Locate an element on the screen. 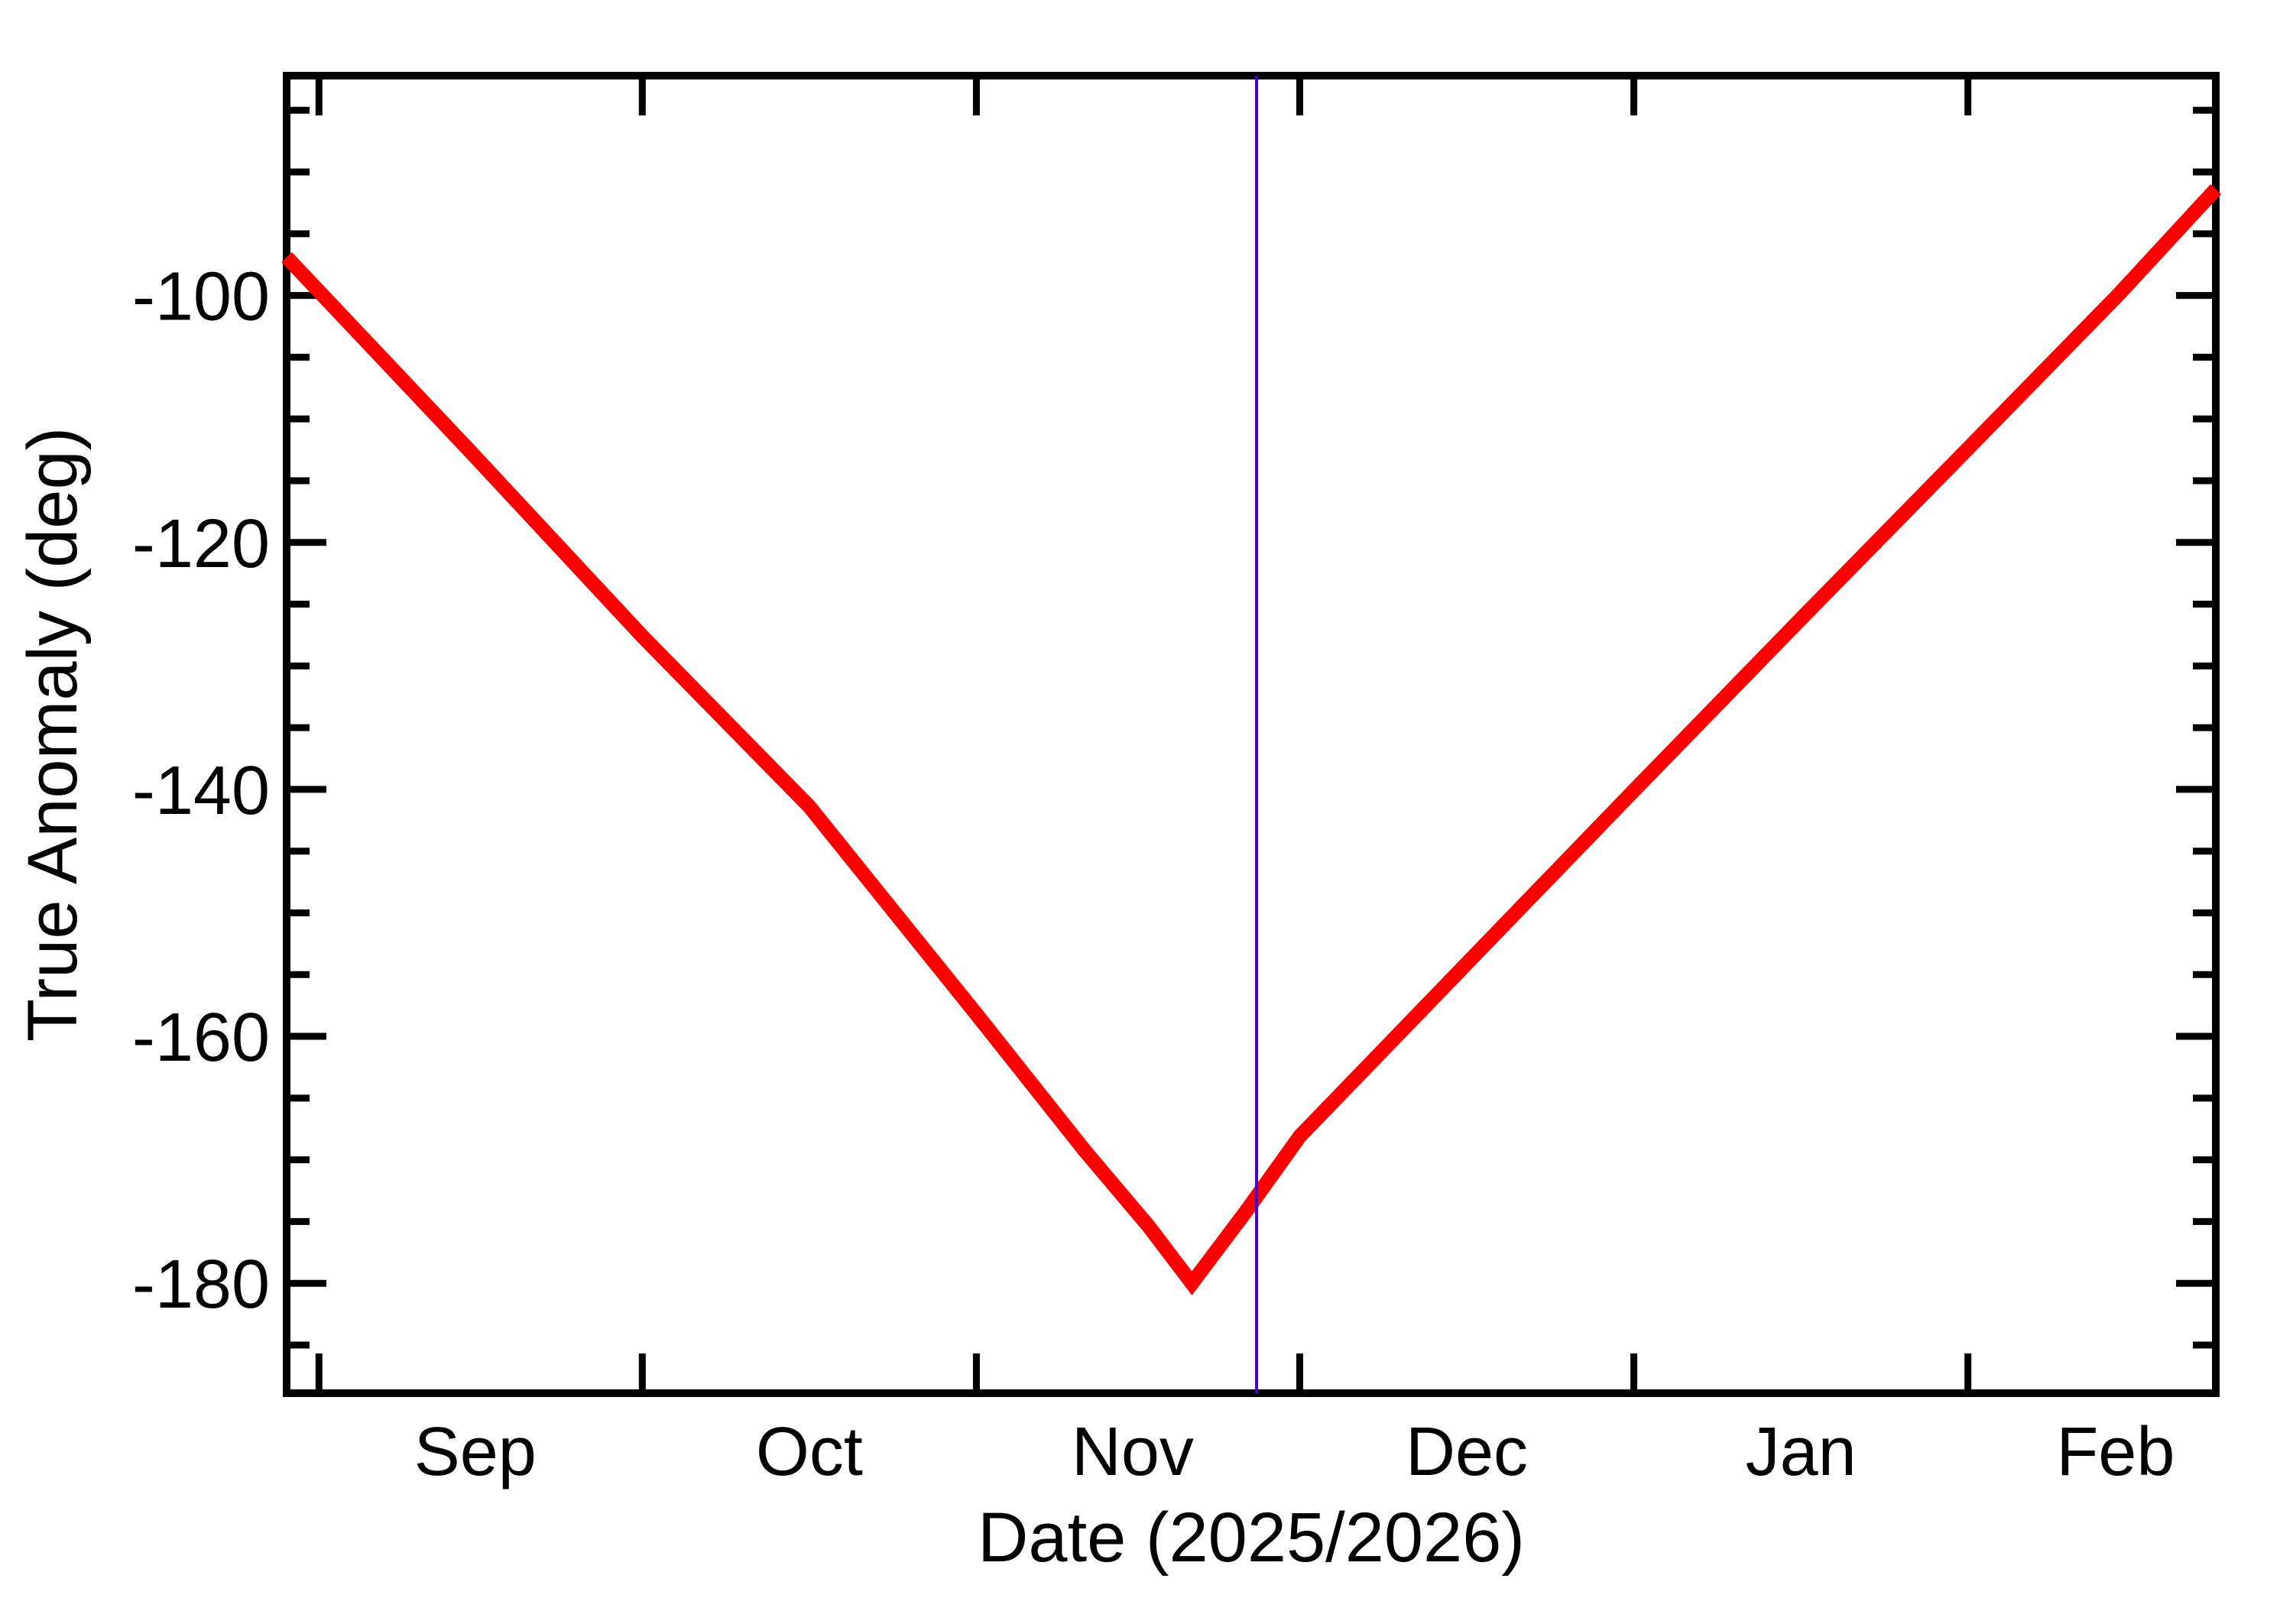 The width and height of the screenshot is (2293, 1624). y-axis-title: True Anomaly (deg) is located at coordinates (53, 734).